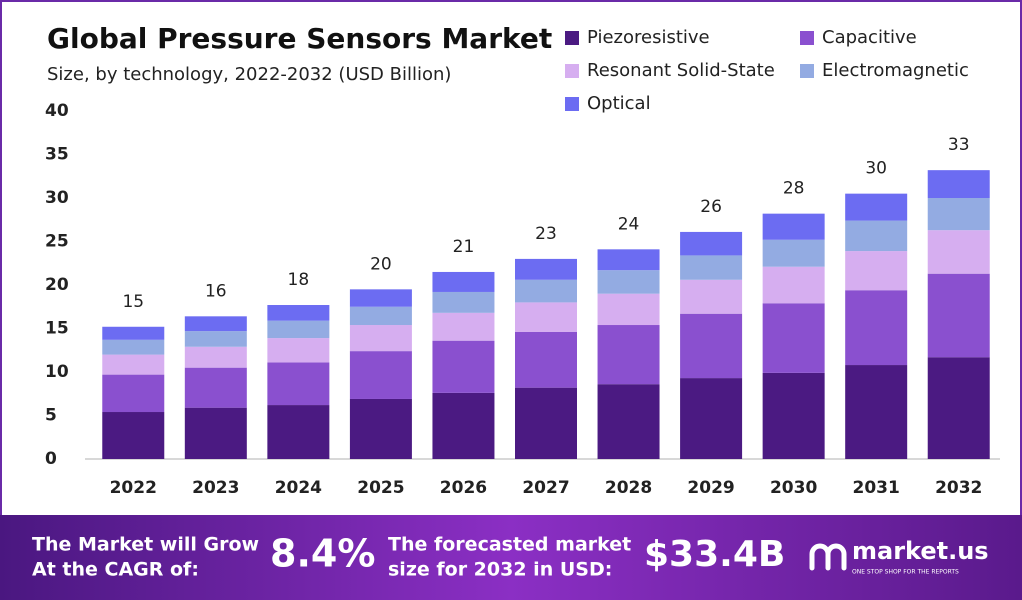 This screenshot has width=1022, height=600. What do you see at coordinates (905, 572) in the screenshot?
I see `brand-tagline: ONE STOP SHOP FOR THE REPORTS` at bounding box center [905, 572].